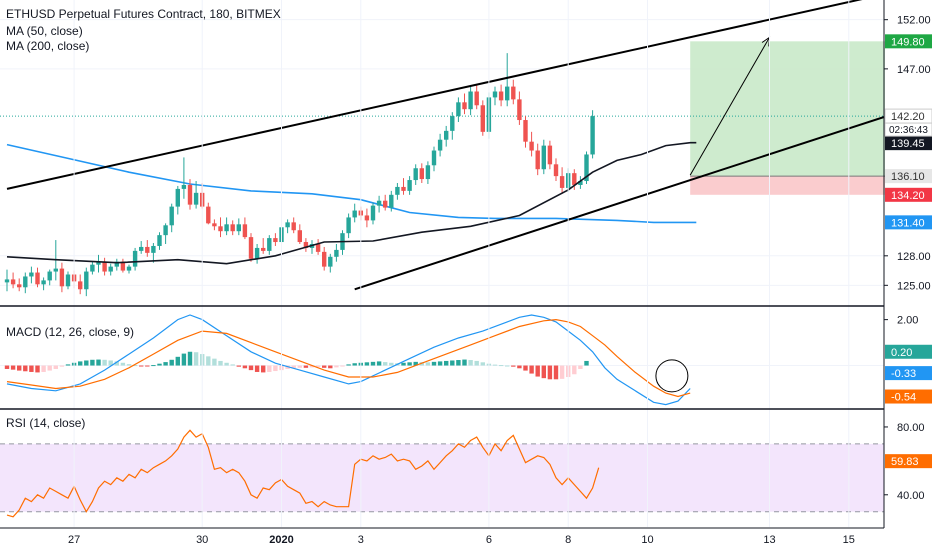 This screenshot has height=550, width=932. I want to click on target-zone, so click(801, 109).